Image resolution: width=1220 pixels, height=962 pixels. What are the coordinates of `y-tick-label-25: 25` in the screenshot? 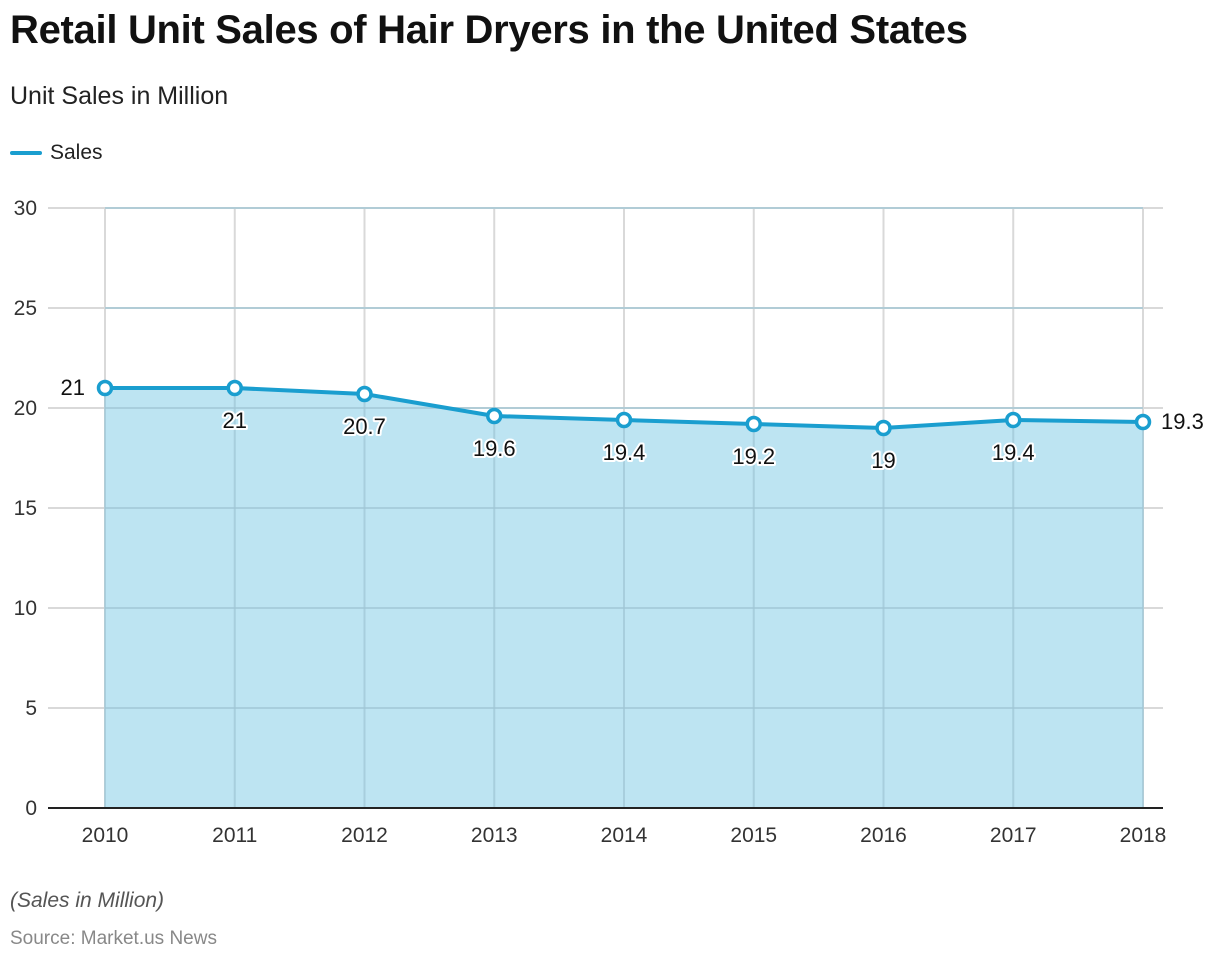 It's located at (25, 308).